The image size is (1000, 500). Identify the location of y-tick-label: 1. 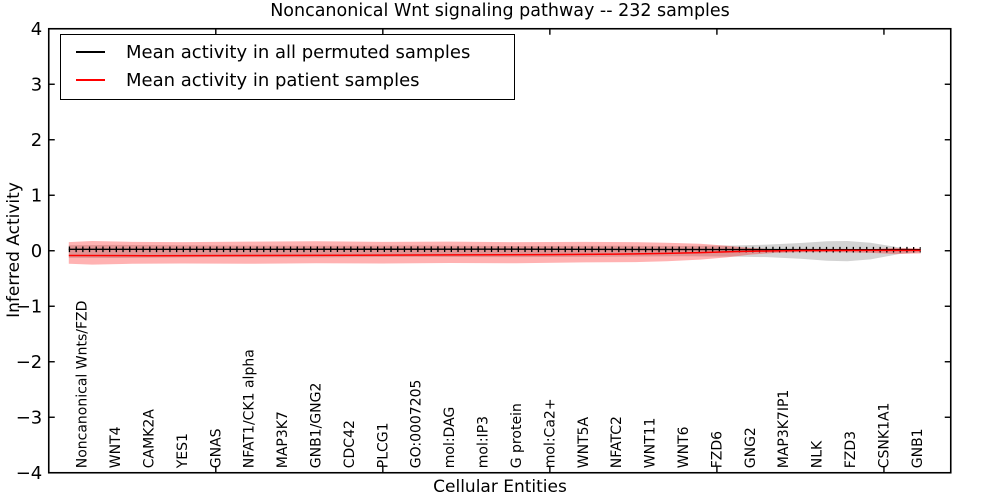
(36, 196).